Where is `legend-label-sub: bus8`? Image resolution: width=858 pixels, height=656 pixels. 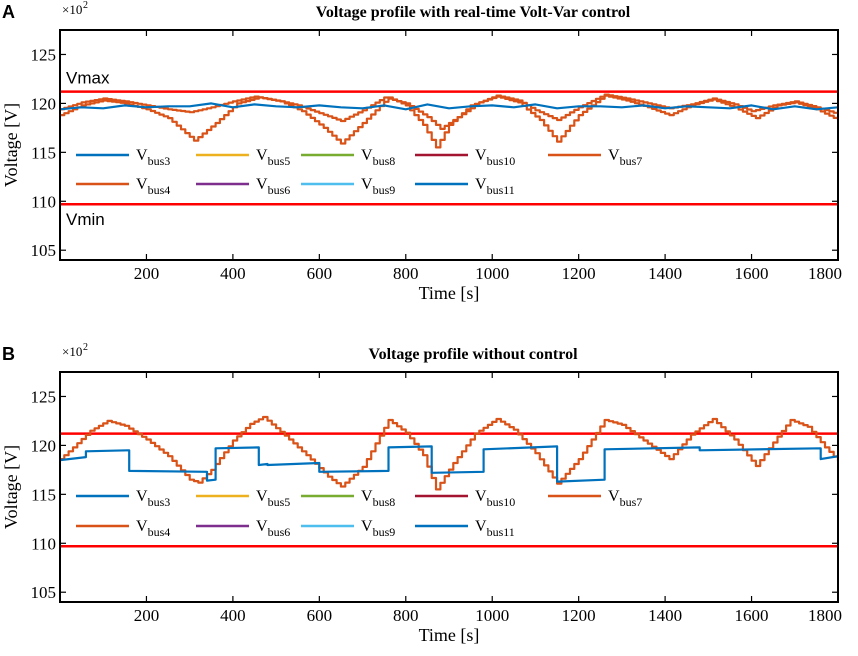
legend-label-sub: bus8 is located at coordinates (384, 161).